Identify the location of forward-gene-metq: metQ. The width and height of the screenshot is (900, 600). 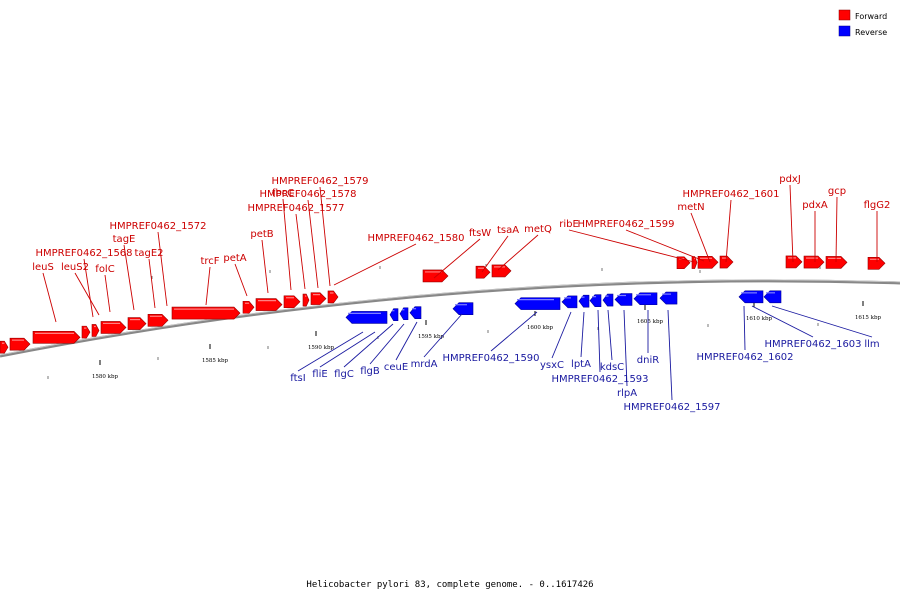
(524, 247).